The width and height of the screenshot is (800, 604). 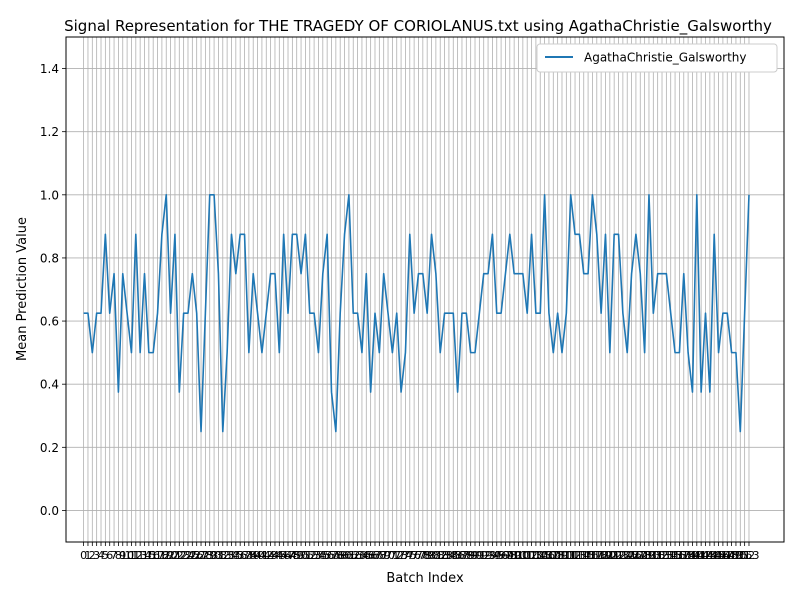 I want to click on y-tick-label: 0.2, so click(x=49, y=448).